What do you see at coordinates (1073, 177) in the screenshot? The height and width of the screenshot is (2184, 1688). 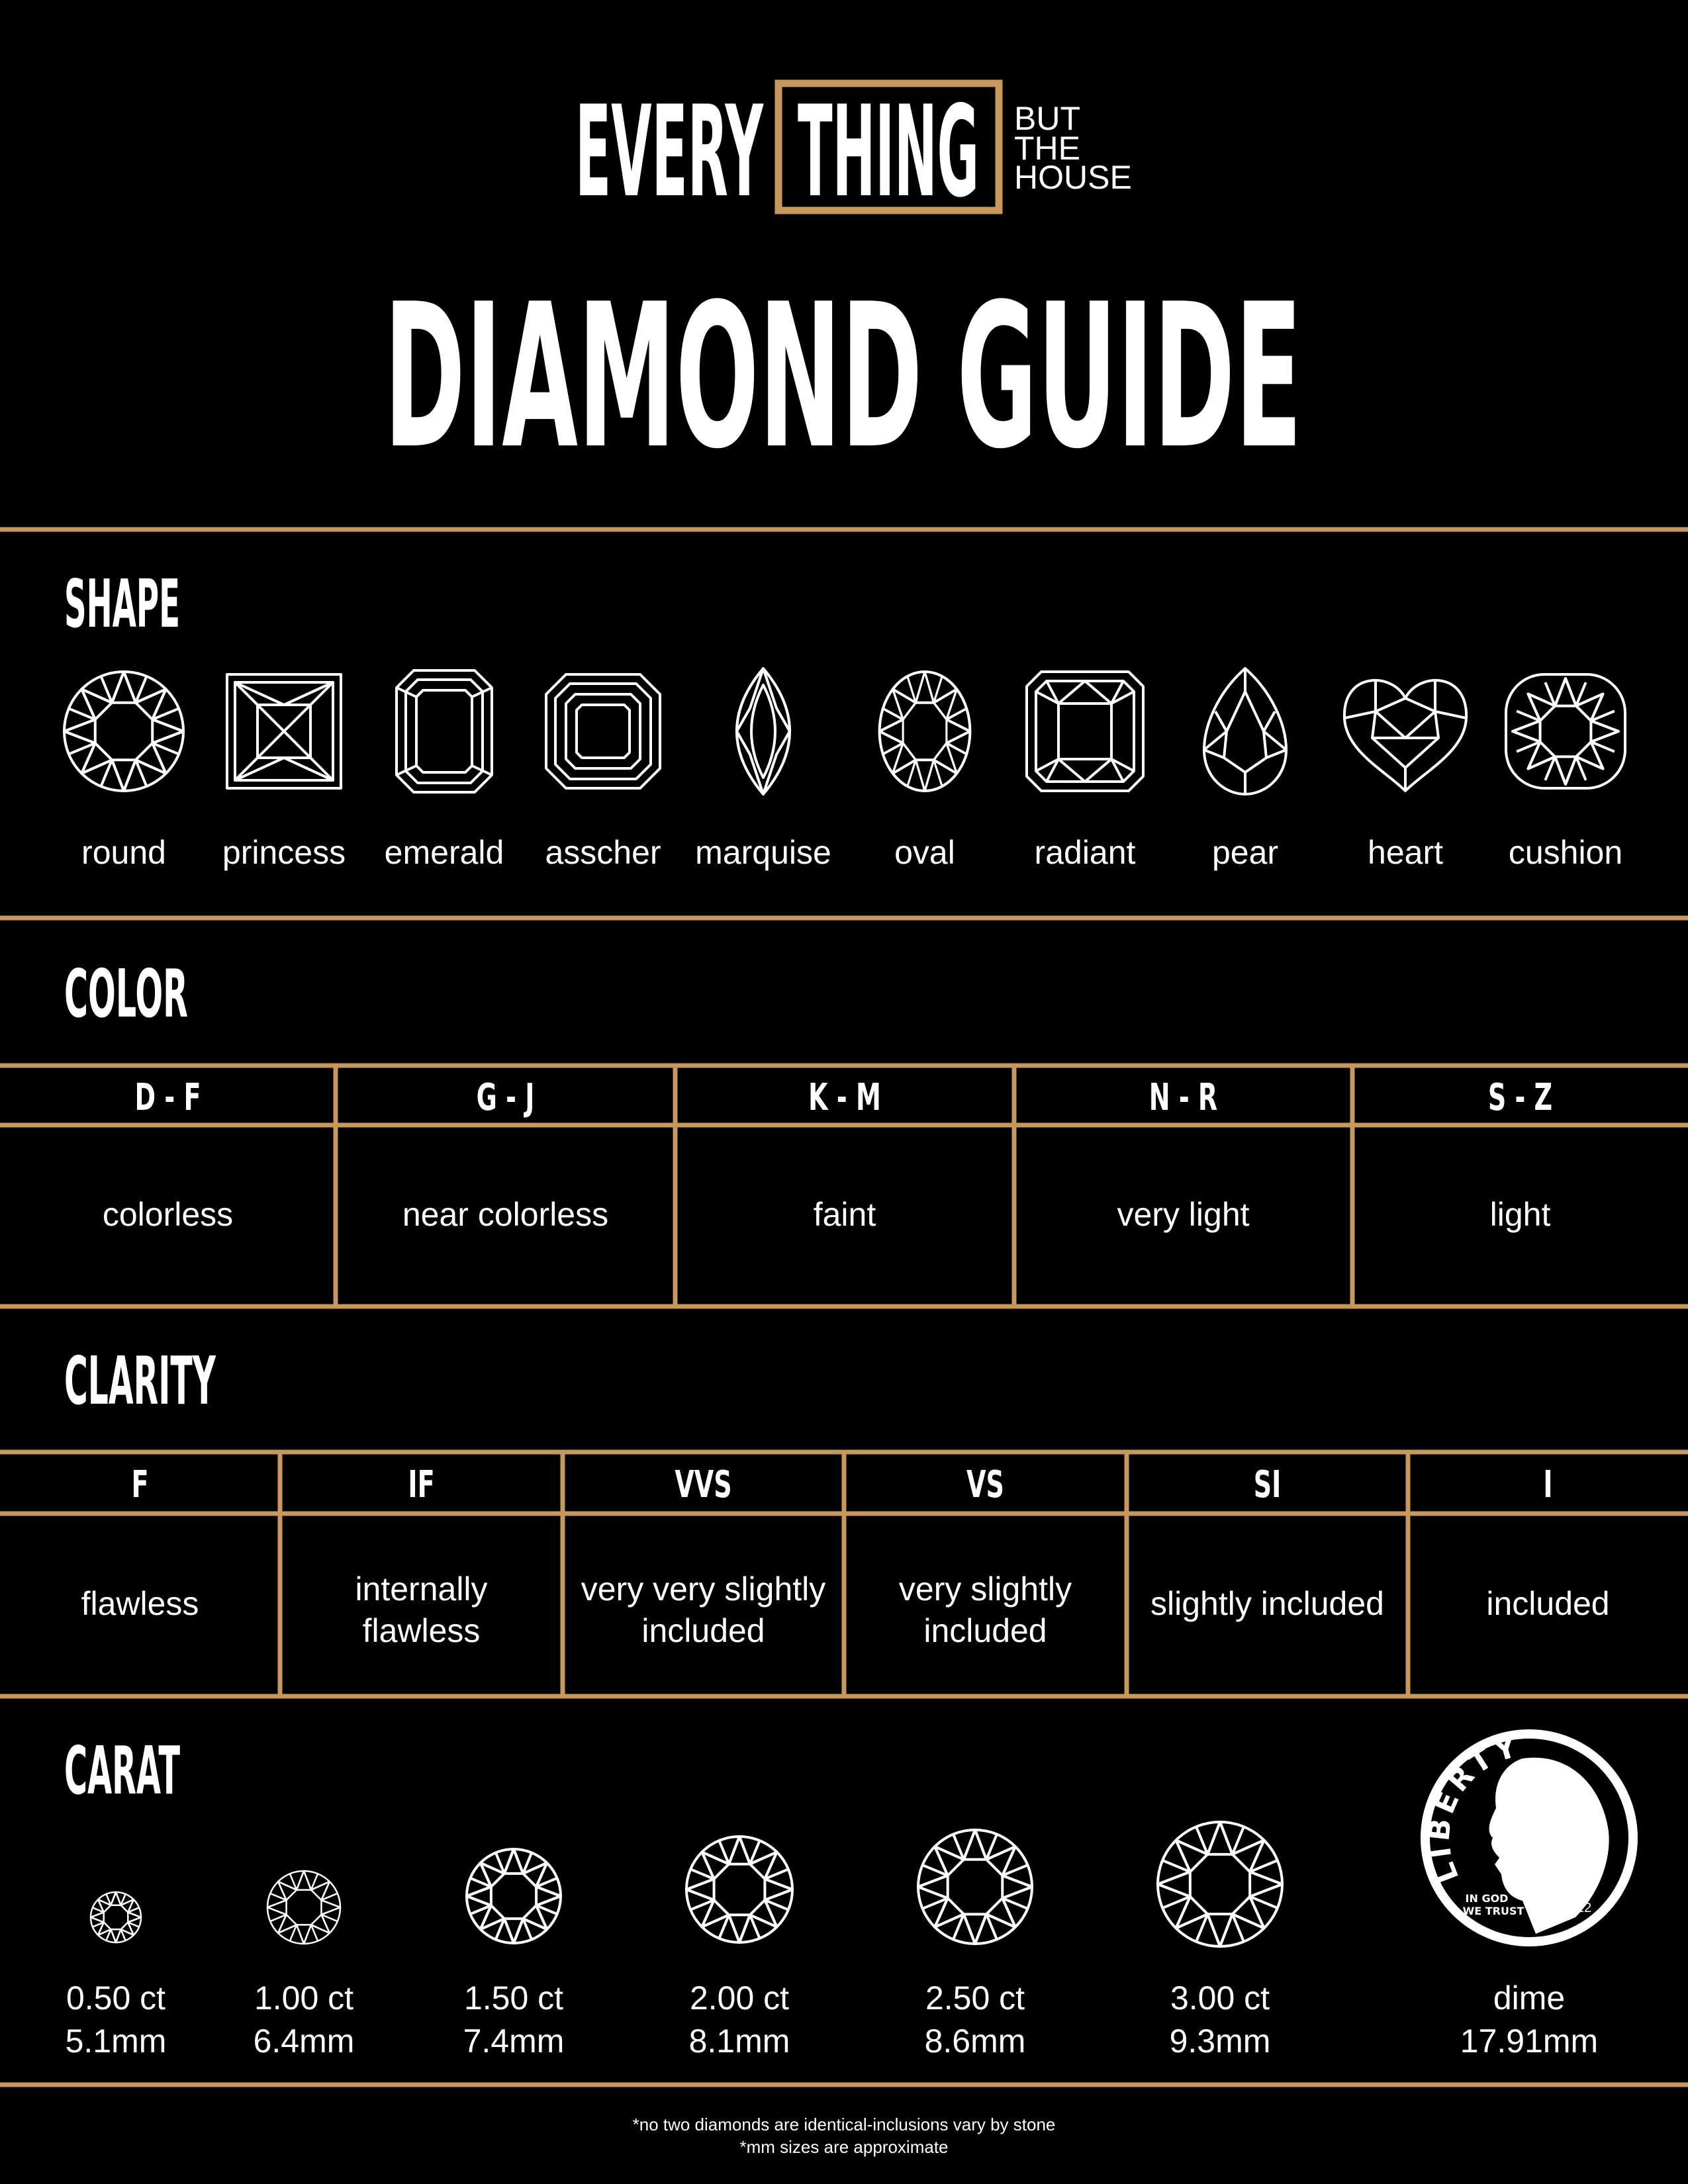 I see `brand-tagline: HOUSE` at bounding box center [1073, 177].